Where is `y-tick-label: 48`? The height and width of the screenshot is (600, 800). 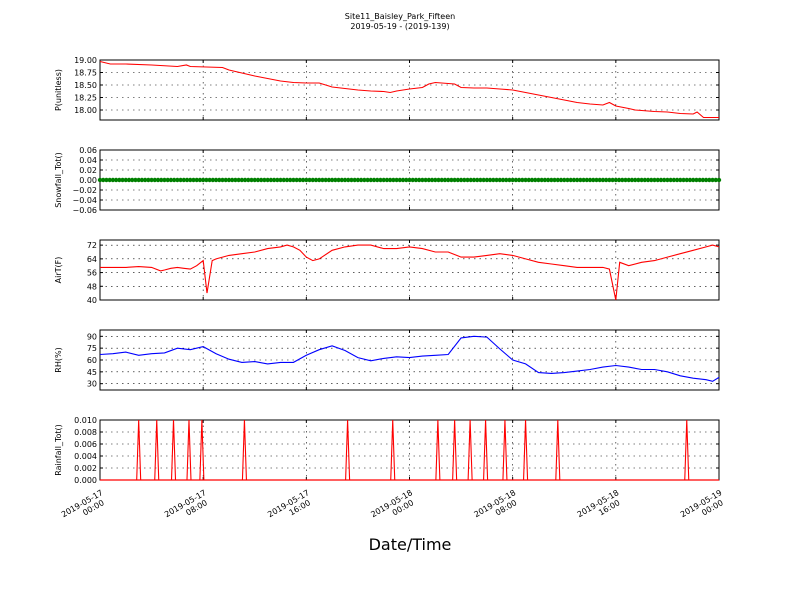
y-tick-label: 48 is located at coordinates (92, 286).